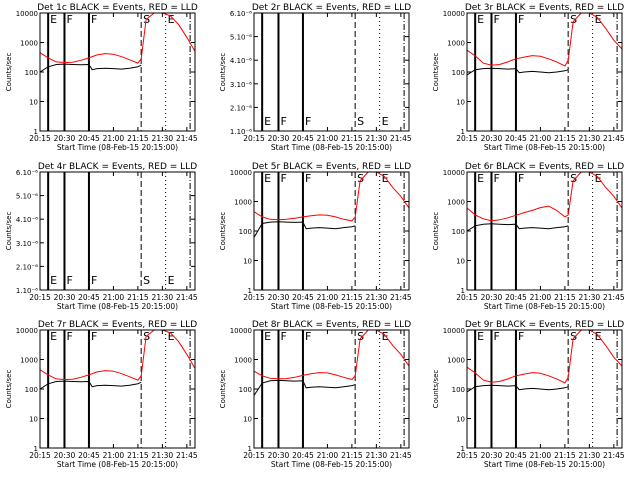  I want to click on chart-title: Det 1c BLACK = Events, RED = LLD, so click(117, 8).